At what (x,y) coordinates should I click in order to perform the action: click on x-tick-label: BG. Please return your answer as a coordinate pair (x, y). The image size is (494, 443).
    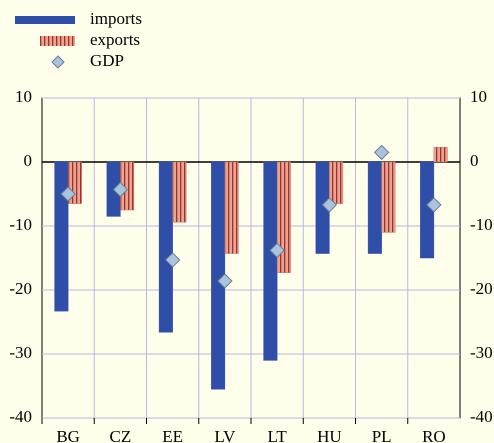
    Looking at the image, I should click on (68, 435).